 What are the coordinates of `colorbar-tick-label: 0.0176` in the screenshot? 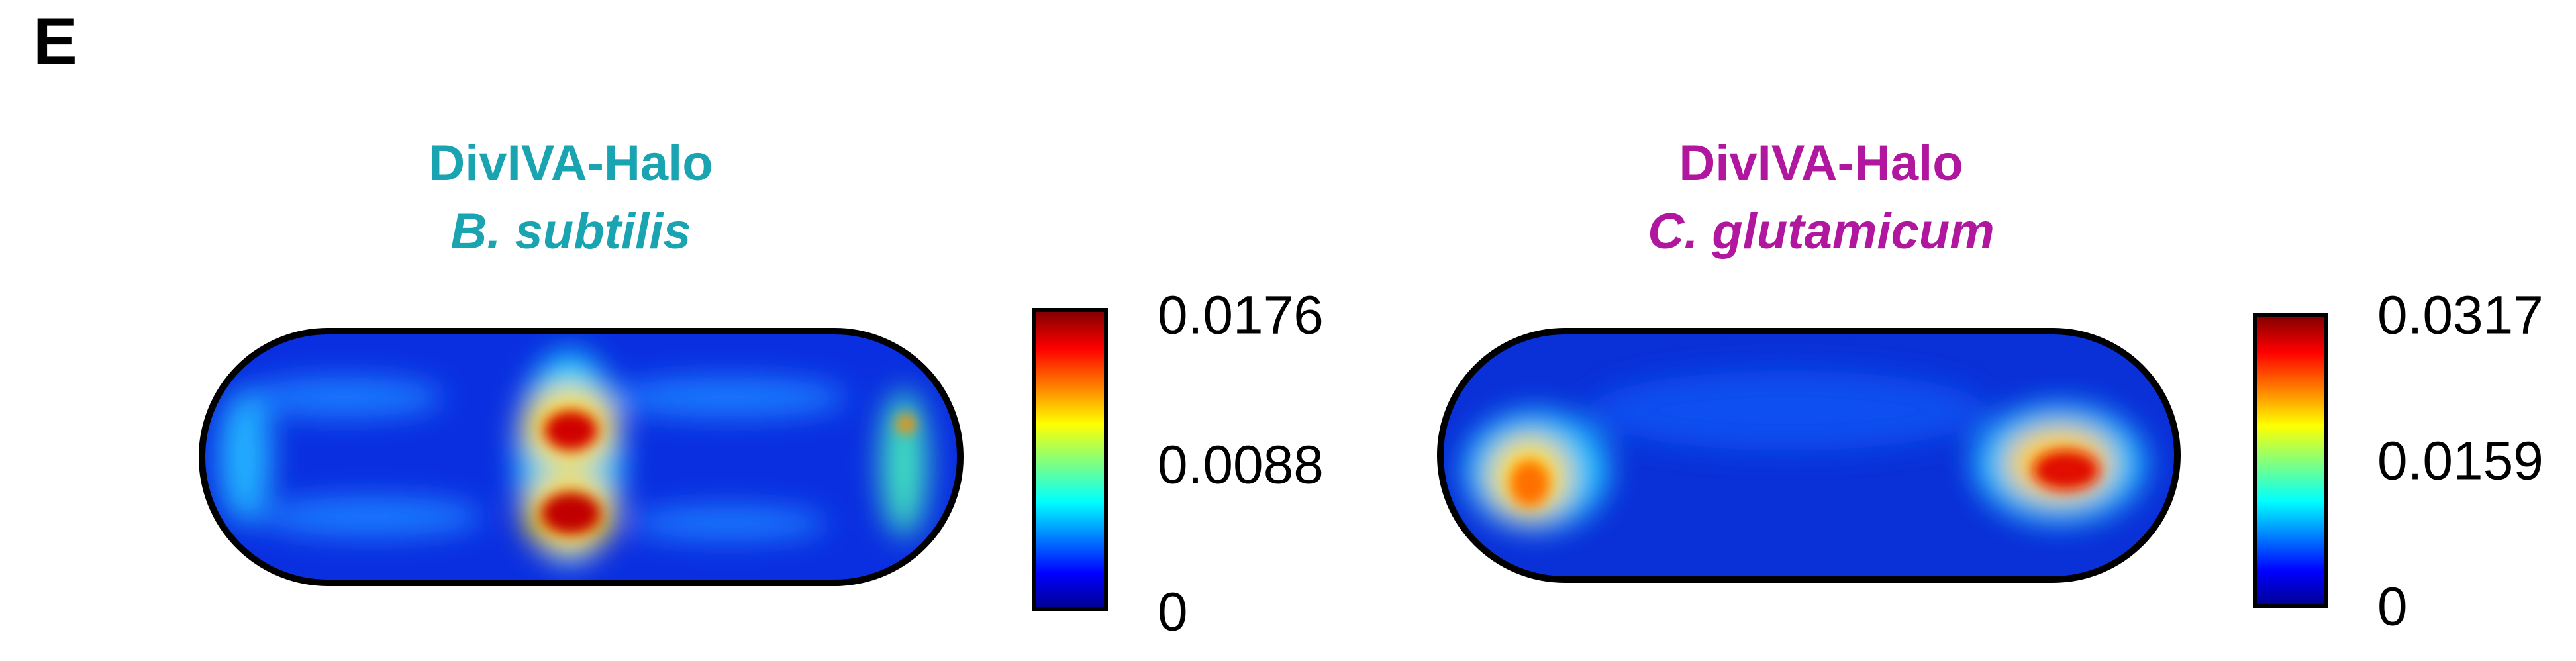 It's located at (1241, 316).